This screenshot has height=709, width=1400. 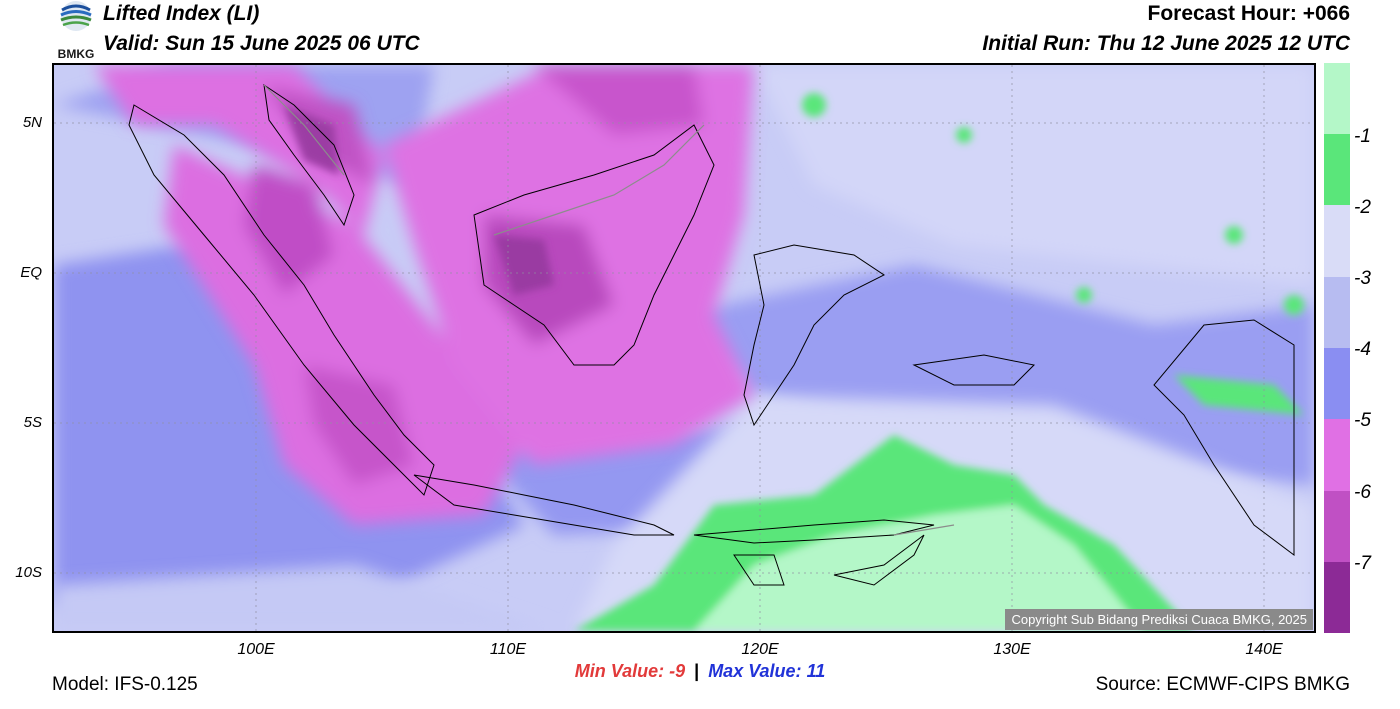 I want to click on max-value: 11, so click(x=816, y=671).